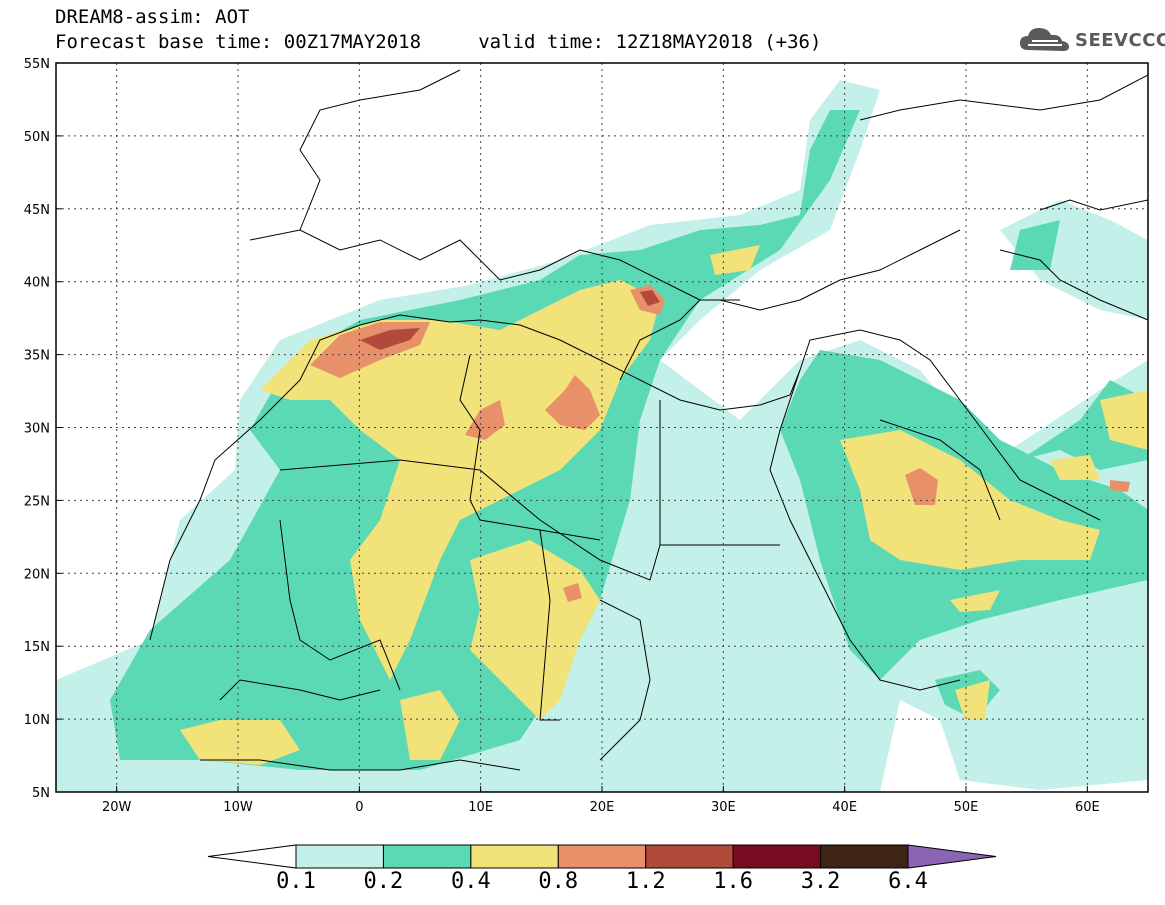 This screenshot has height=905, width=1165. I want to click on logo, so click(1088, 40).